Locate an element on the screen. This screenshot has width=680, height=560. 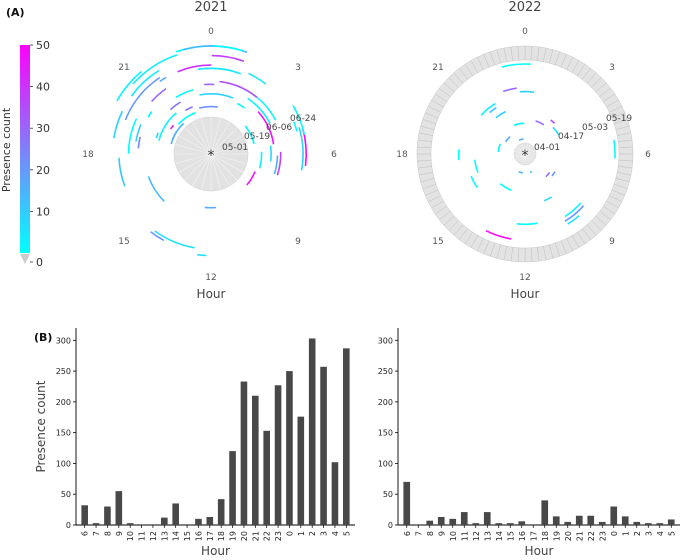
radial-hour-label: 12 is located at coordinates (210, 278).